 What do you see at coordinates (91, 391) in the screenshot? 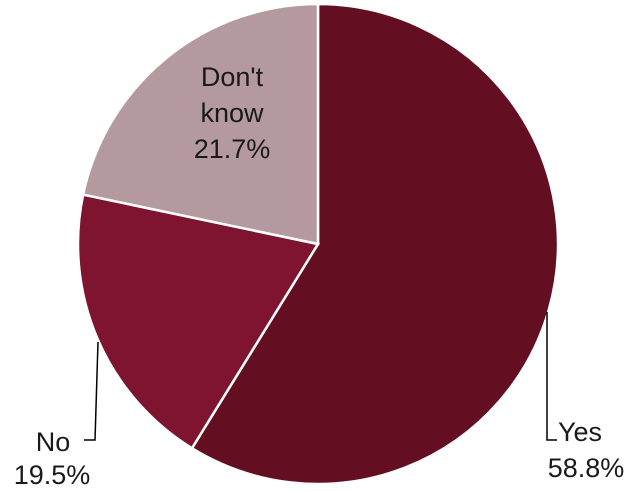
I see `no-leader-line` at bounding box center [91, 391].